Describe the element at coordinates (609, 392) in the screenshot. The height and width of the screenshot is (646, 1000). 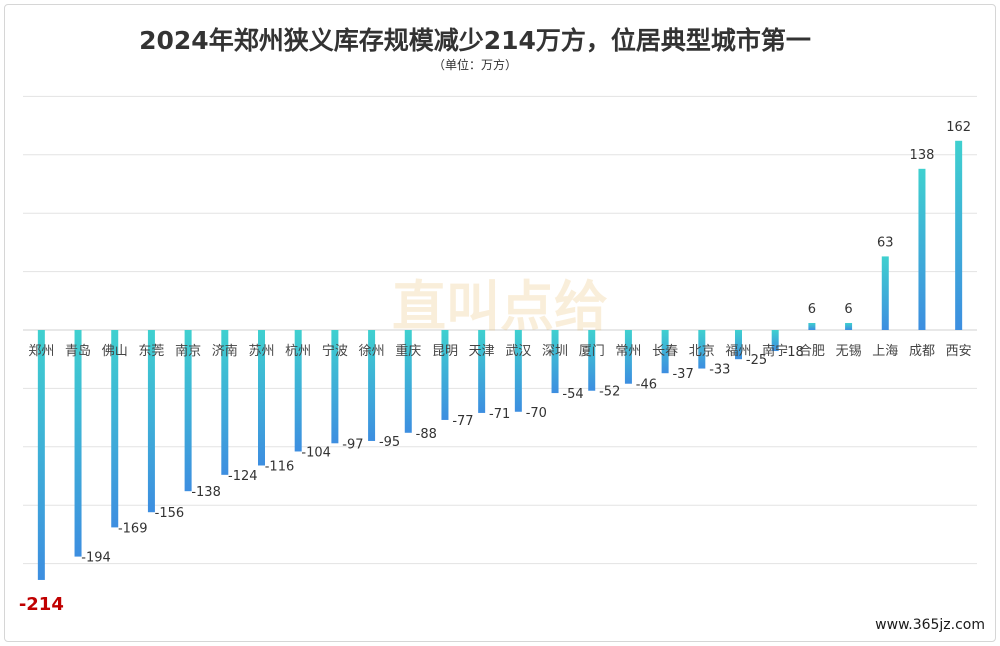
I see `value-label-厦门: -52` at that location.